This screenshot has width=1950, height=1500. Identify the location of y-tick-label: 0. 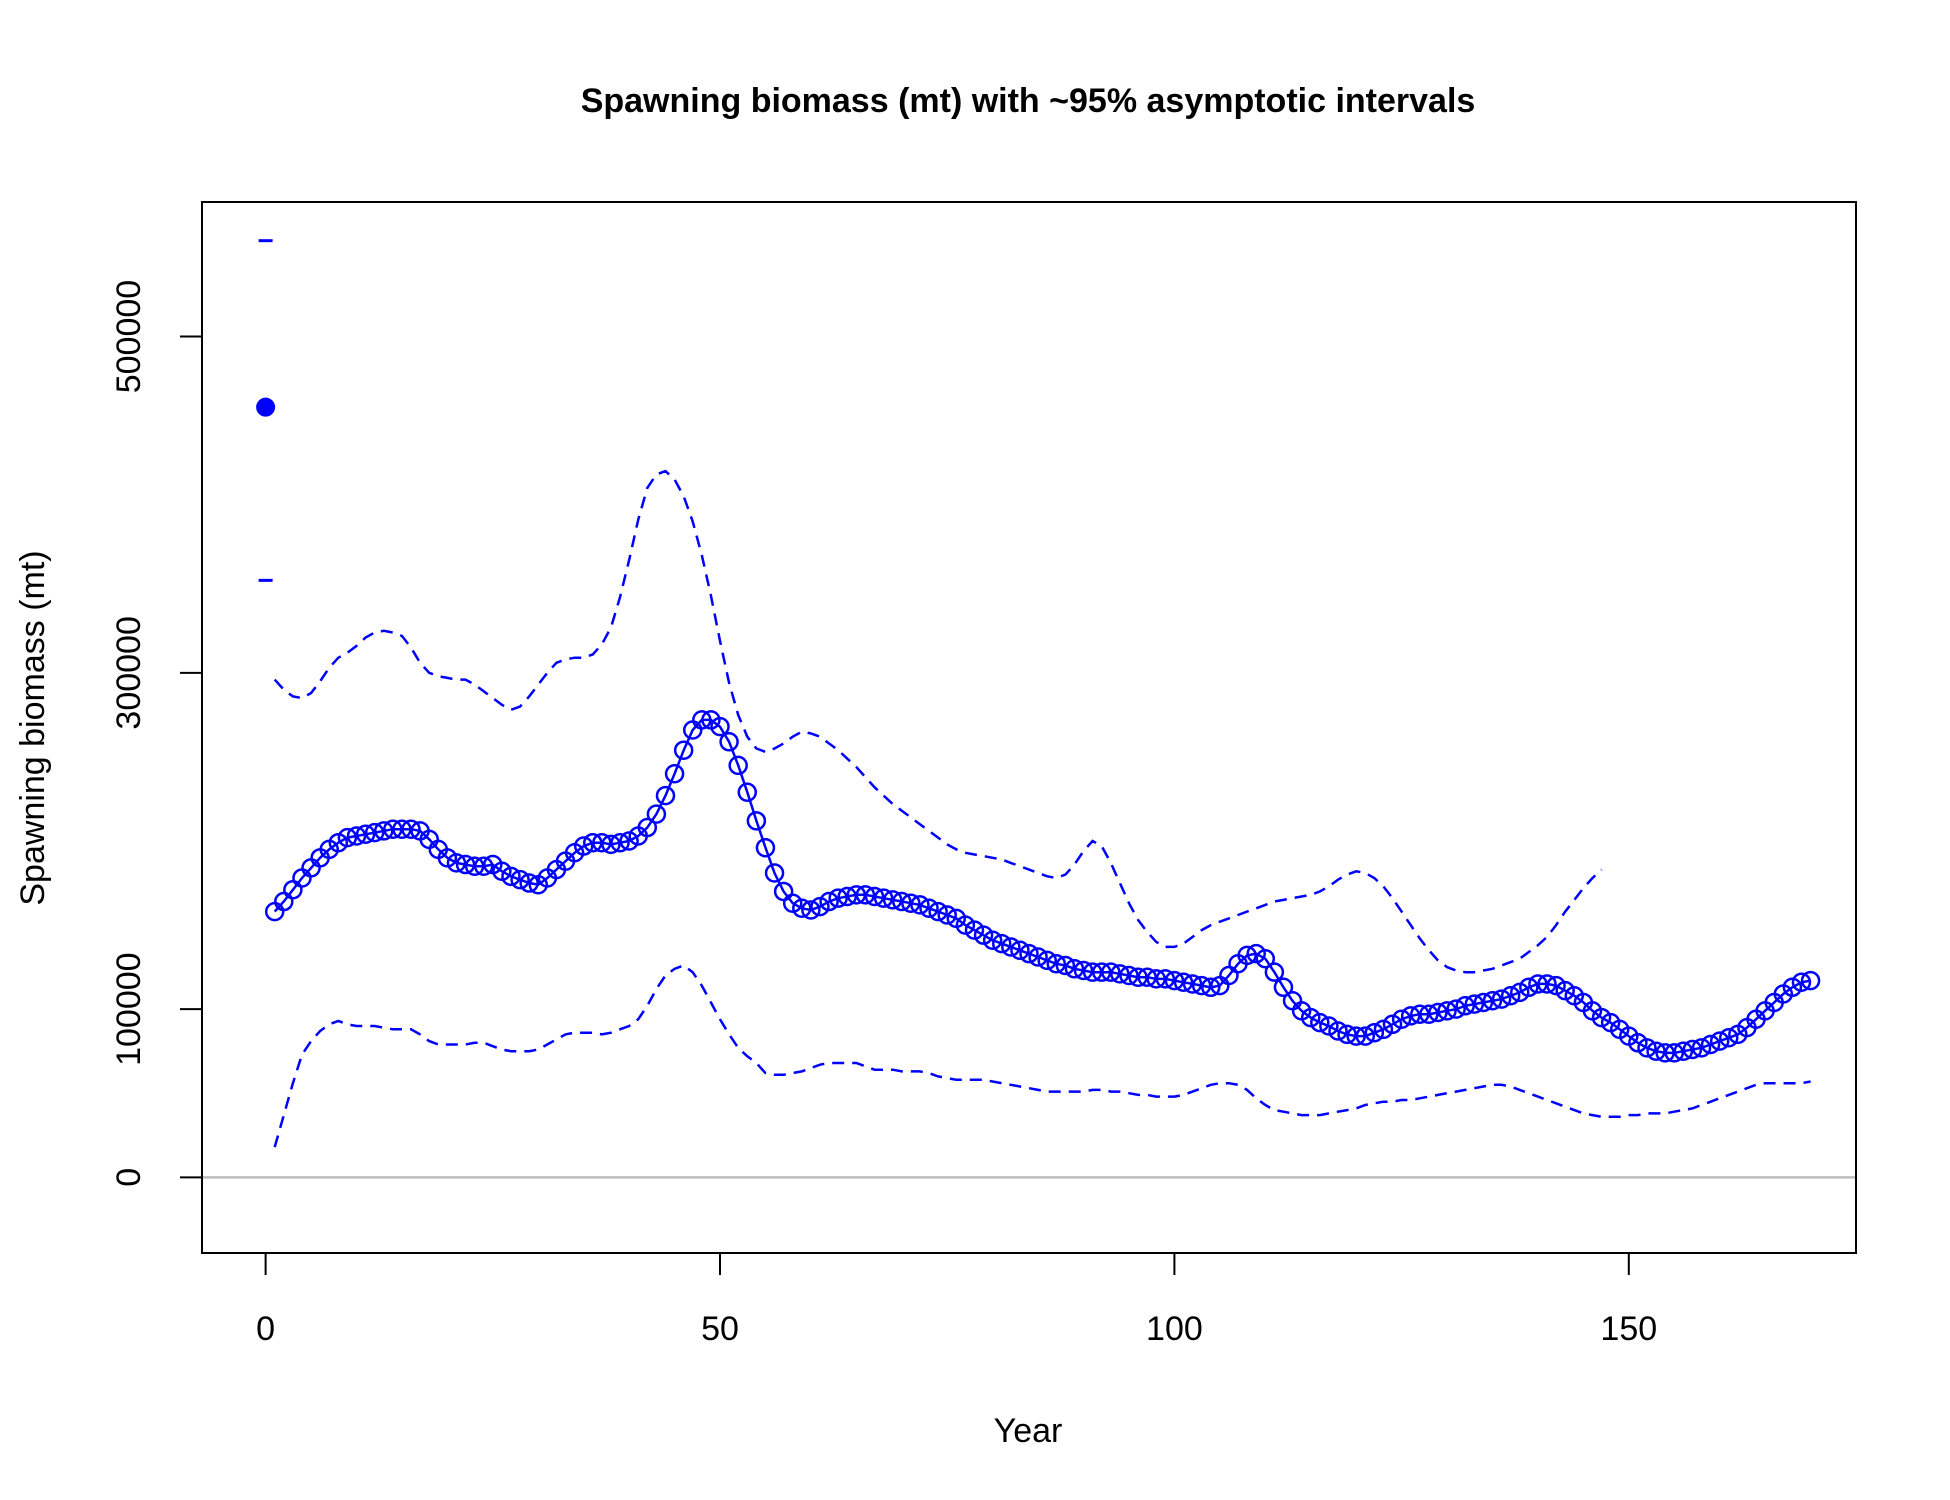
(129, 1177).